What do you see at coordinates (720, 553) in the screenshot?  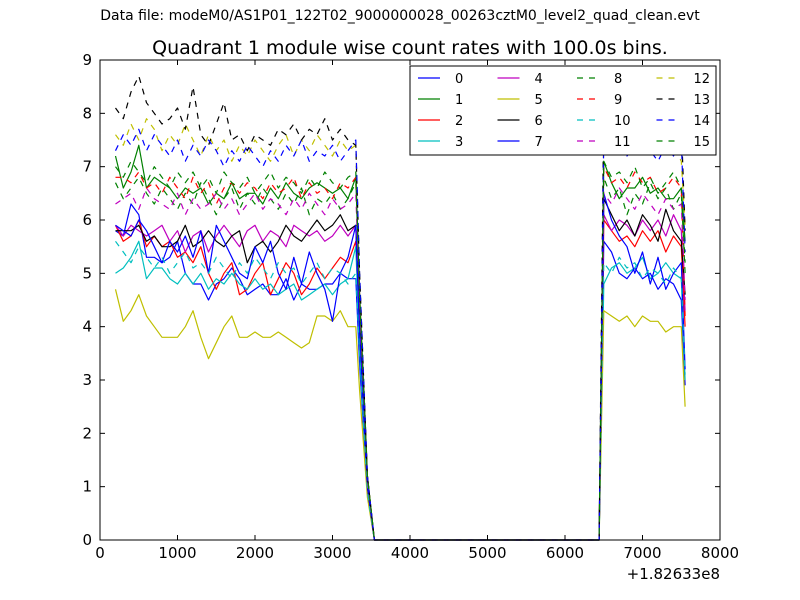 I see `x-tick-label: 8000` at bounding box center [720, 553].